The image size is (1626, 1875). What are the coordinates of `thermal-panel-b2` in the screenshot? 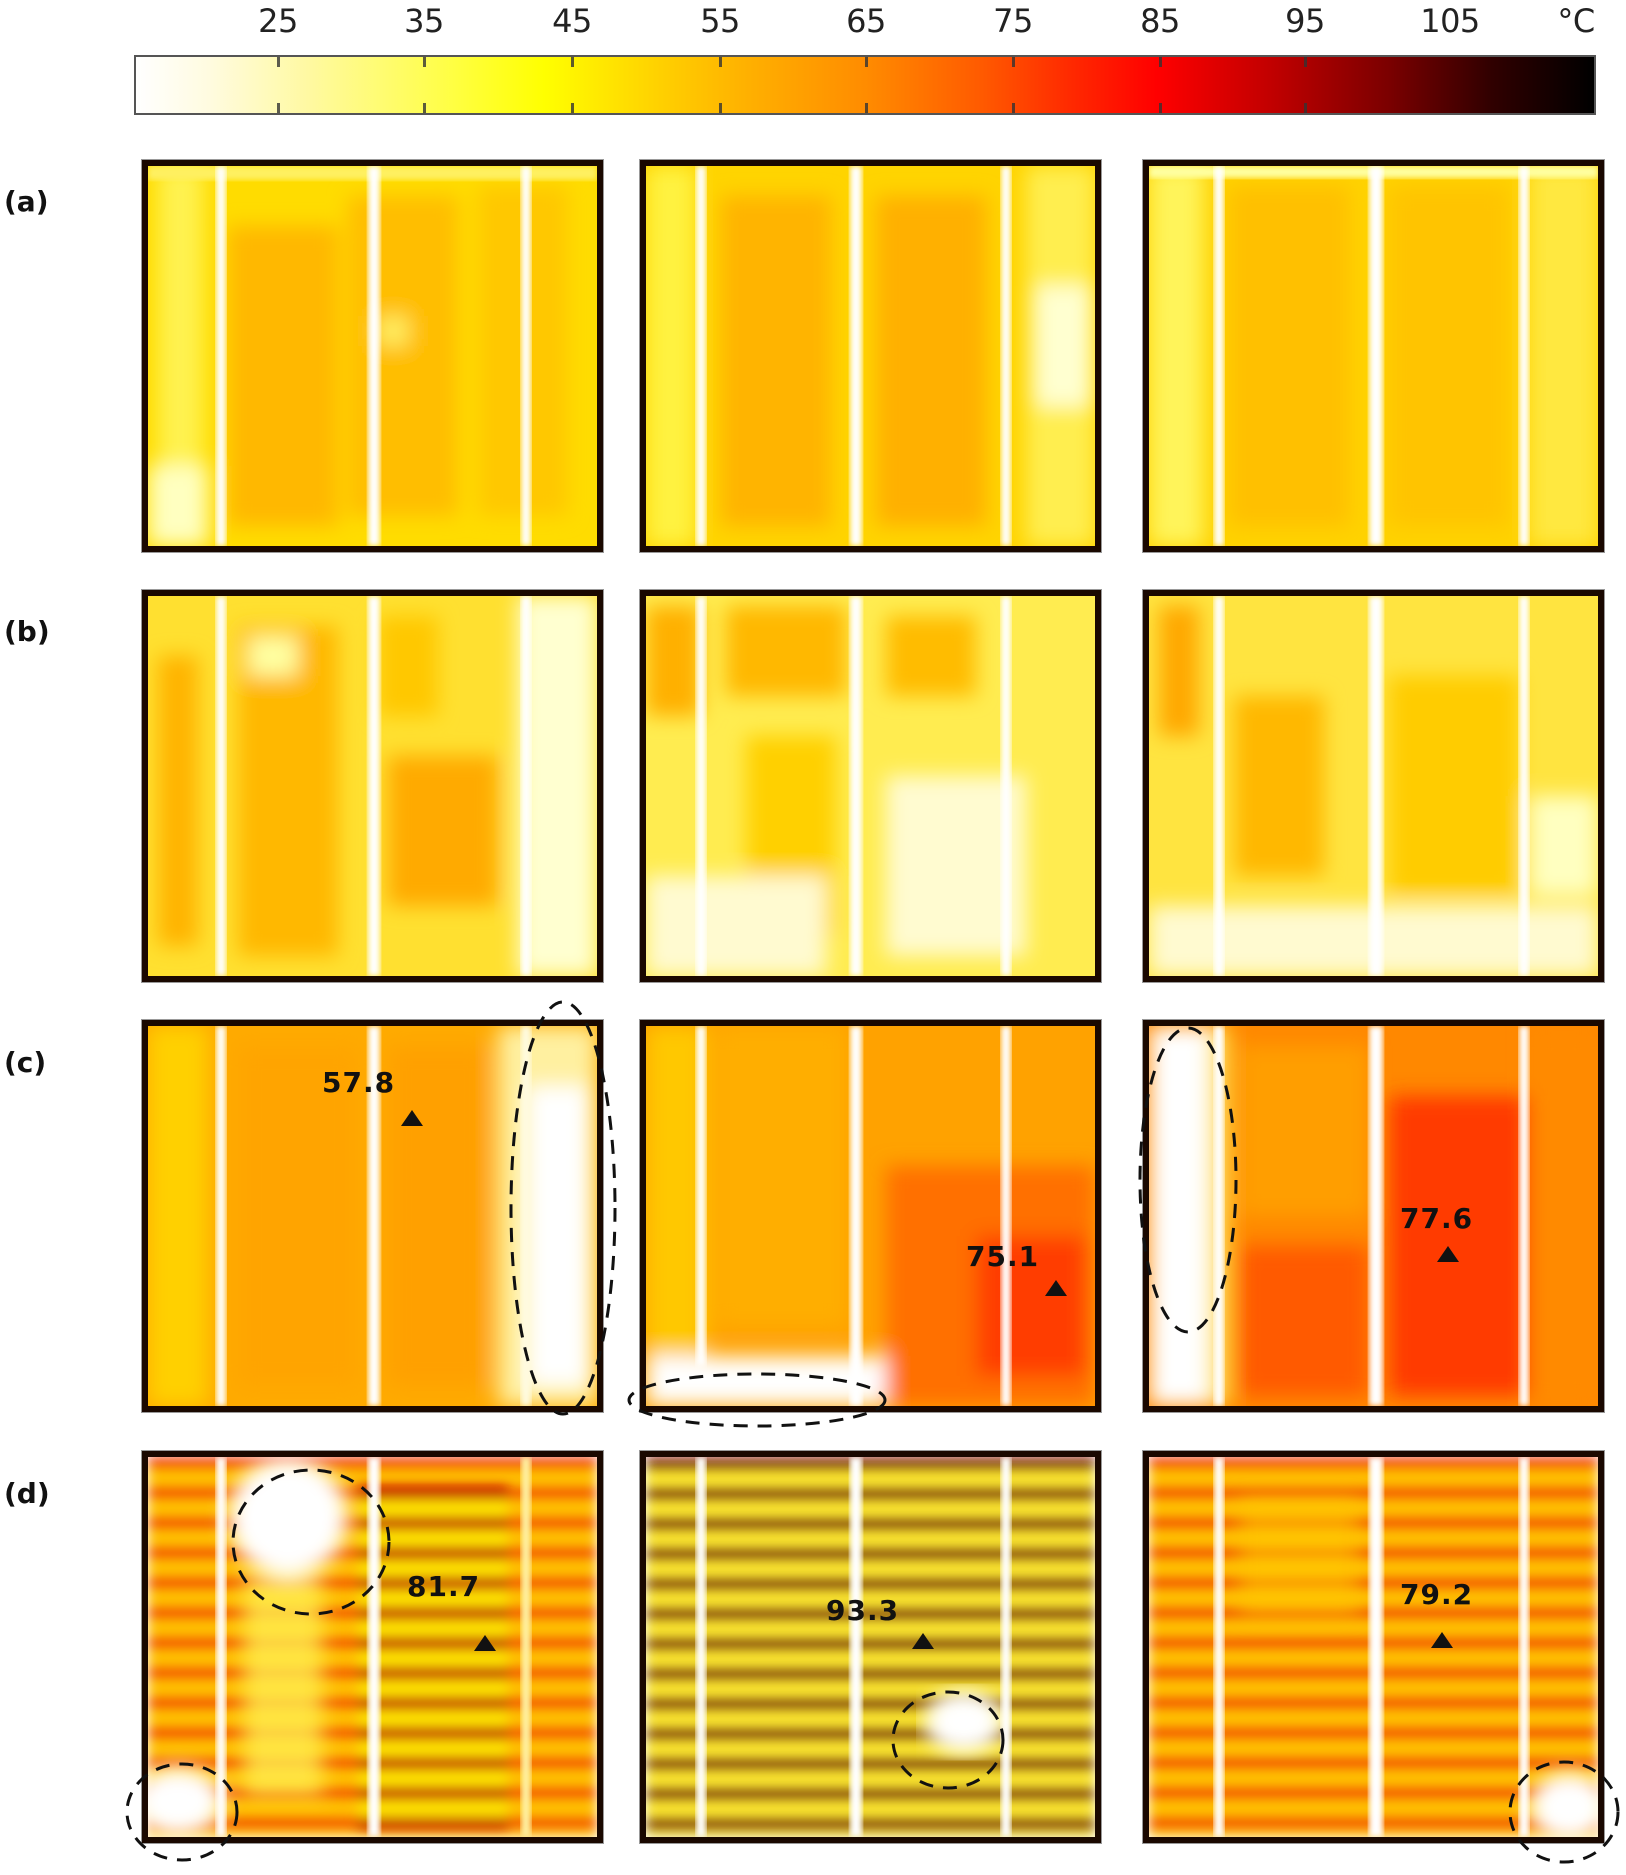 It's located at (870, 786).